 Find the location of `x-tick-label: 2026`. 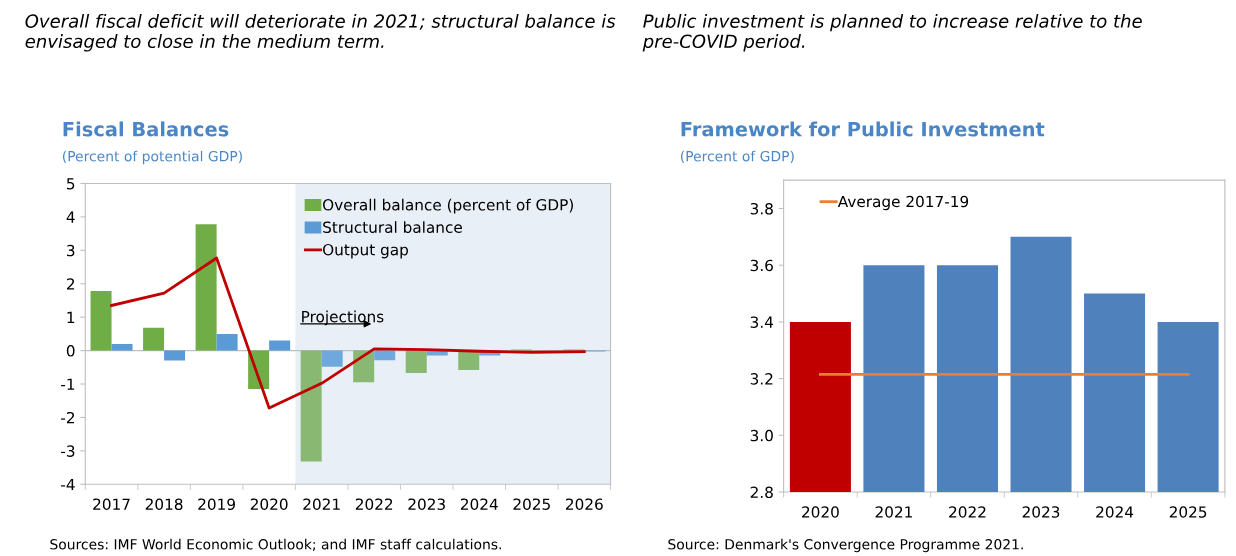

x-tick-label: 2026 is located at coordinates (584, 504).